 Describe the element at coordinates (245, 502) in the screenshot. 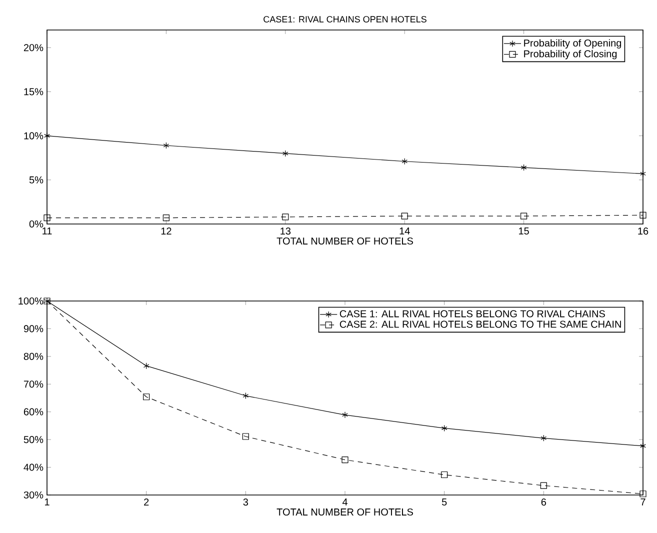

I see `x-tick-label: 3` at that location.